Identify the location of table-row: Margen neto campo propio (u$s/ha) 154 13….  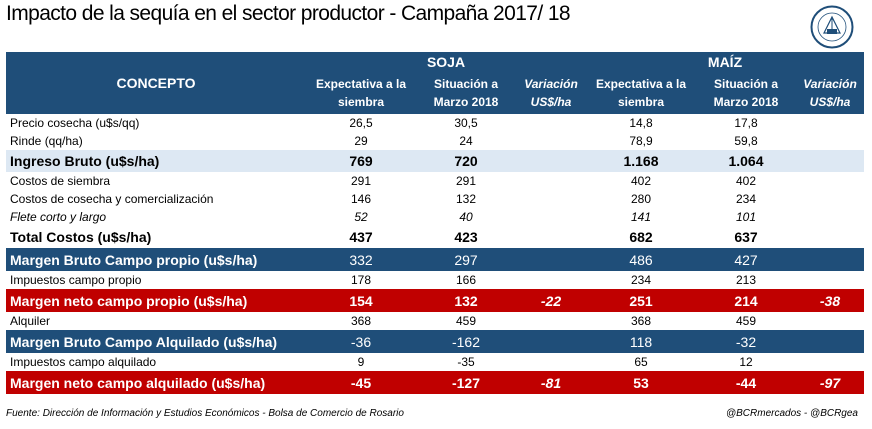
(435, 300).